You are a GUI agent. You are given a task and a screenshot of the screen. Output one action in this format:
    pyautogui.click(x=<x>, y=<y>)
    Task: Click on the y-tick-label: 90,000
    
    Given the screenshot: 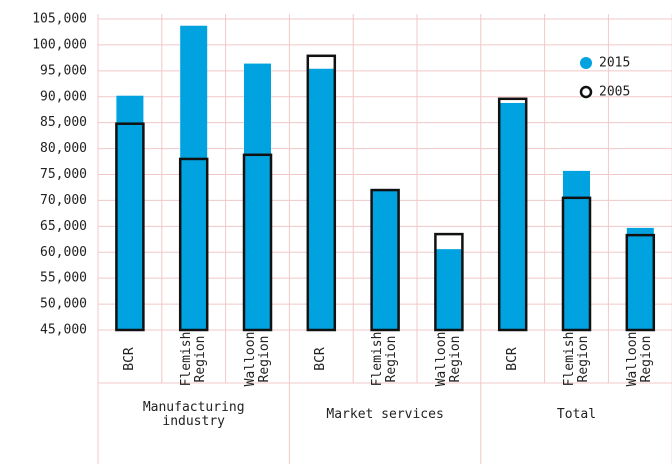 What is the action you would take?
    pyautogui.click(x=63, y=96)
    